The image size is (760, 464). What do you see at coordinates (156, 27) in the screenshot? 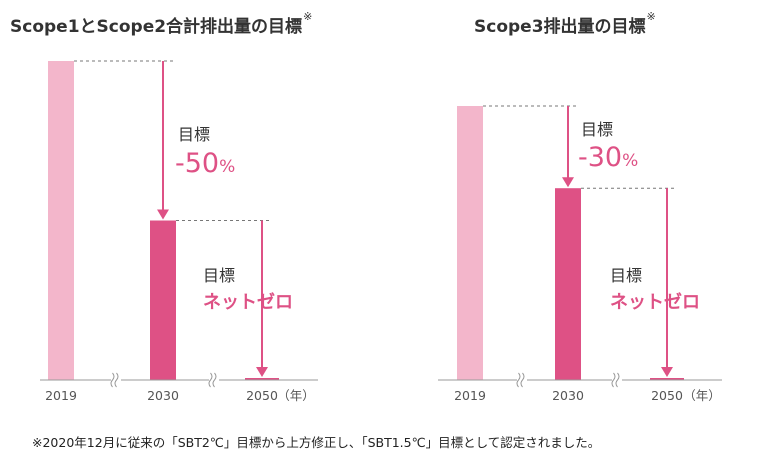
I see `chart-1-title-text: Scope1とScope2合計排出量の目標` at bounding box center [156, 27].